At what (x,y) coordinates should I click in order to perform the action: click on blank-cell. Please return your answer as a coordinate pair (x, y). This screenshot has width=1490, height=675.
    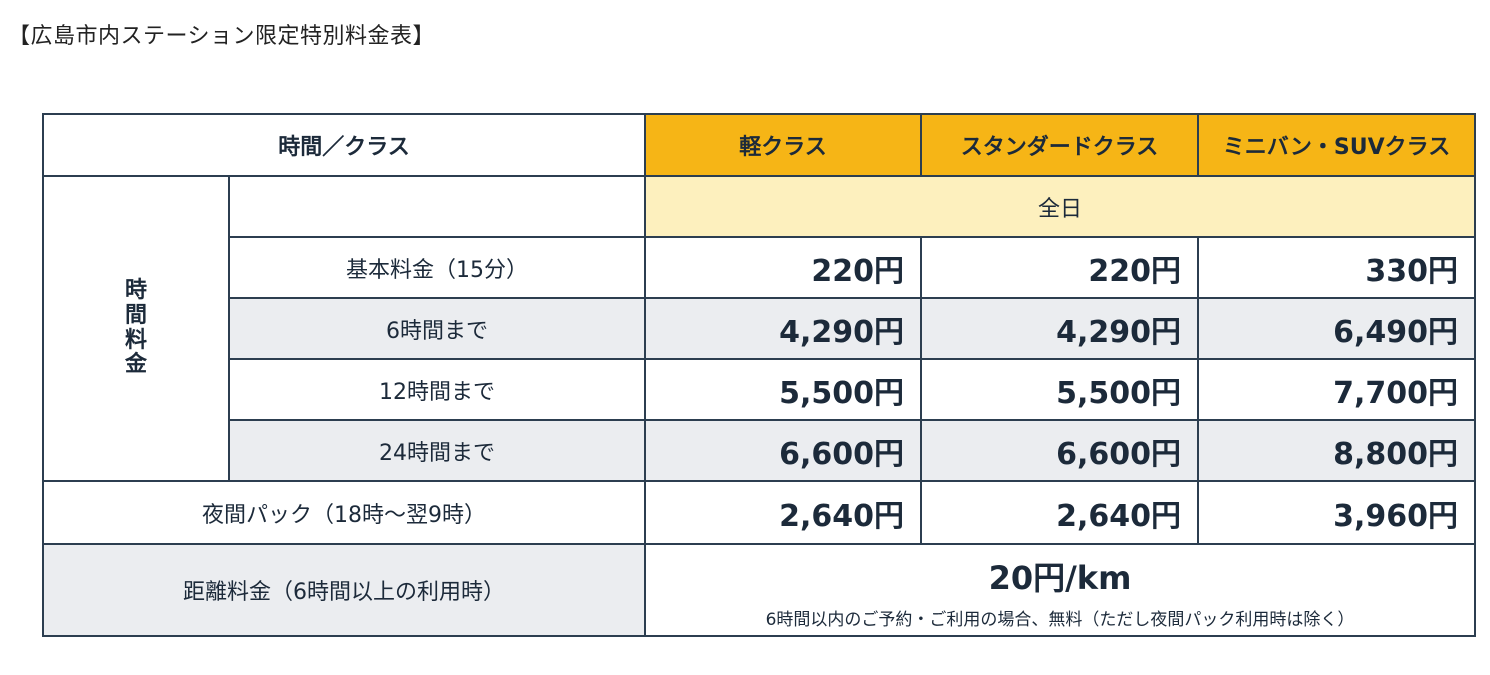
    Looking at the image, I should click on (437, 206).